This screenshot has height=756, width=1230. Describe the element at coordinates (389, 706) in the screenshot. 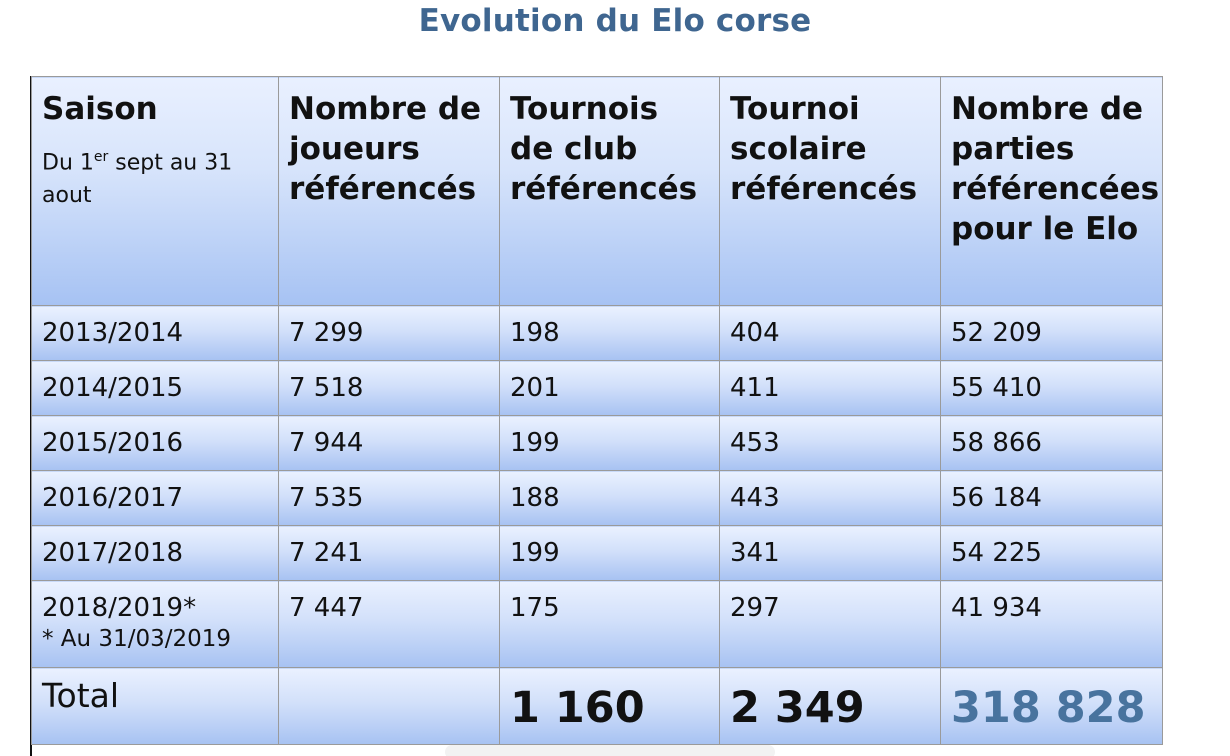

I see `total-joueurs` at that location.